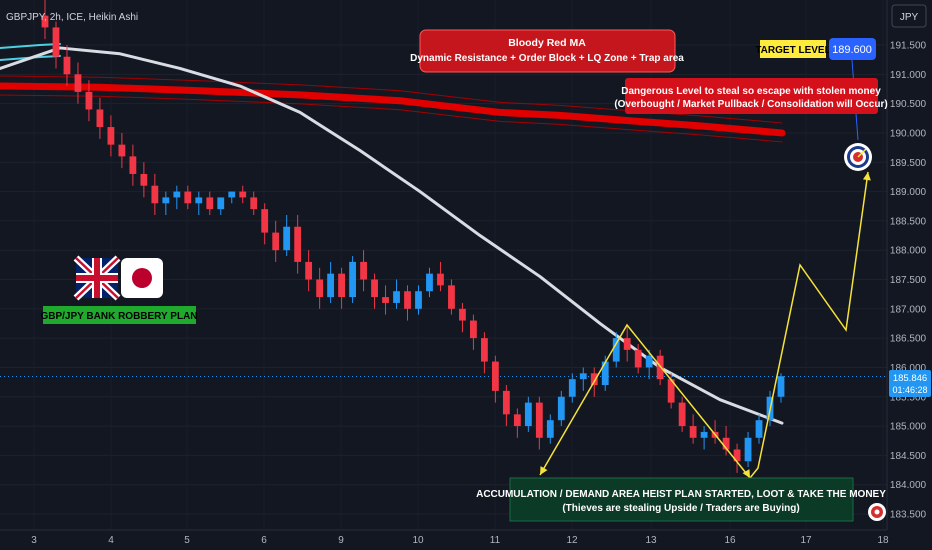 This screenshot has width=932, height=550. I want to click on target-value-badge, so click(852, 49).